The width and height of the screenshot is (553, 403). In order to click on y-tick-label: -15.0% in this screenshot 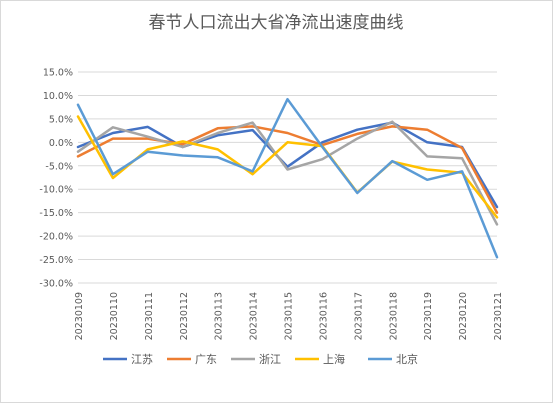, I will do `click(56, 213)`.